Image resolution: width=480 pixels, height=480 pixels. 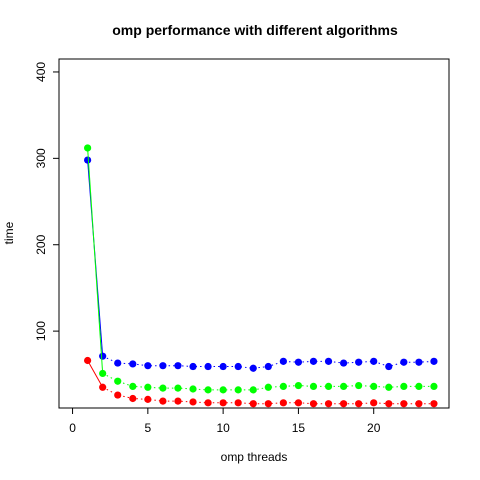 What do you see at coordinates (41, 331) in the screenshot?
I see `y-tick-label-0: 100` at bounding box center [41, 331].